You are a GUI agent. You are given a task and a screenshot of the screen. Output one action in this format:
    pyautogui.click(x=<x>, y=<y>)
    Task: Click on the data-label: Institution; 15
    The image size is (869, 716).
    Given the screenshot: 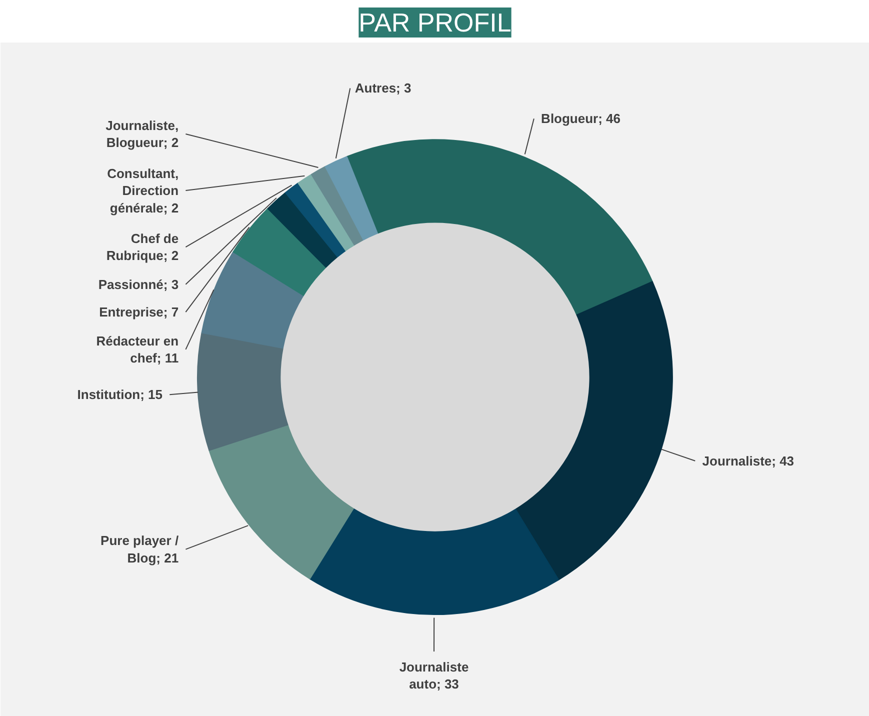 What is the action you would take?
    pyautogui.click(x=119, y=394)
    